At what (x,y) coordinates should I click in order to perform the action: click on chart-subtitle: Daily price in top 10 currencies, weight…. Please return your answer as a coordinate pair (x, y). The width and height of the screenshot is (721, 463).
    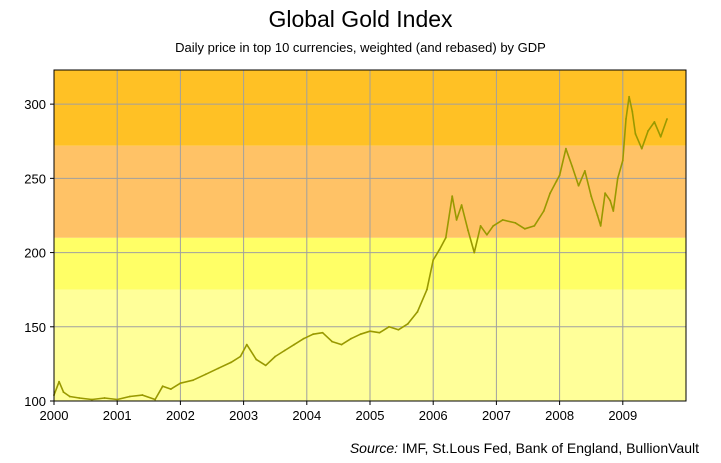
    Looking at the image, I should click on (360, 47).